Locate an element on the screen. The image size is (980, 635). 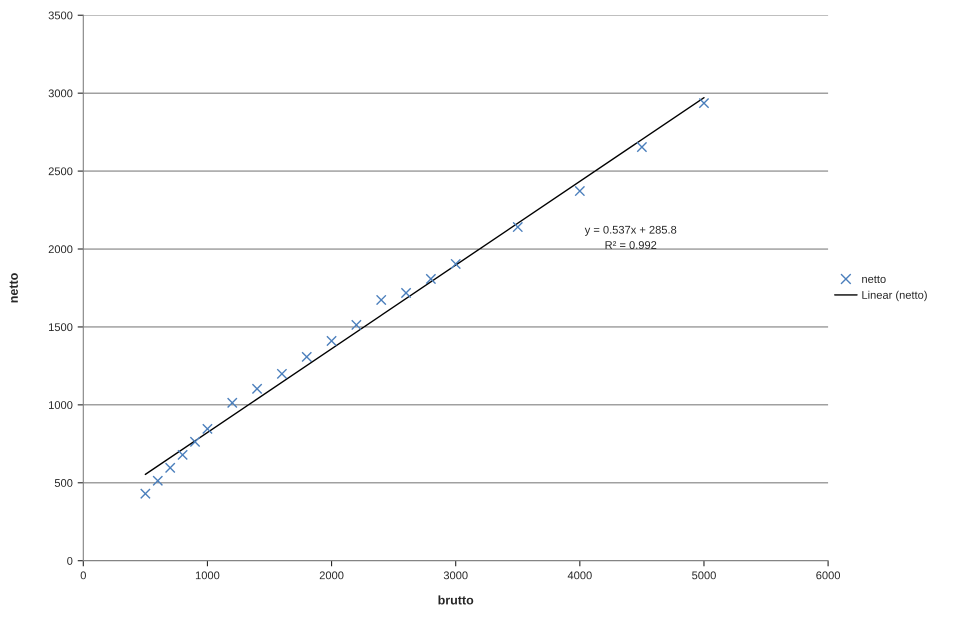
y-tick-label: 1500 is located at coordinates (60, 327).